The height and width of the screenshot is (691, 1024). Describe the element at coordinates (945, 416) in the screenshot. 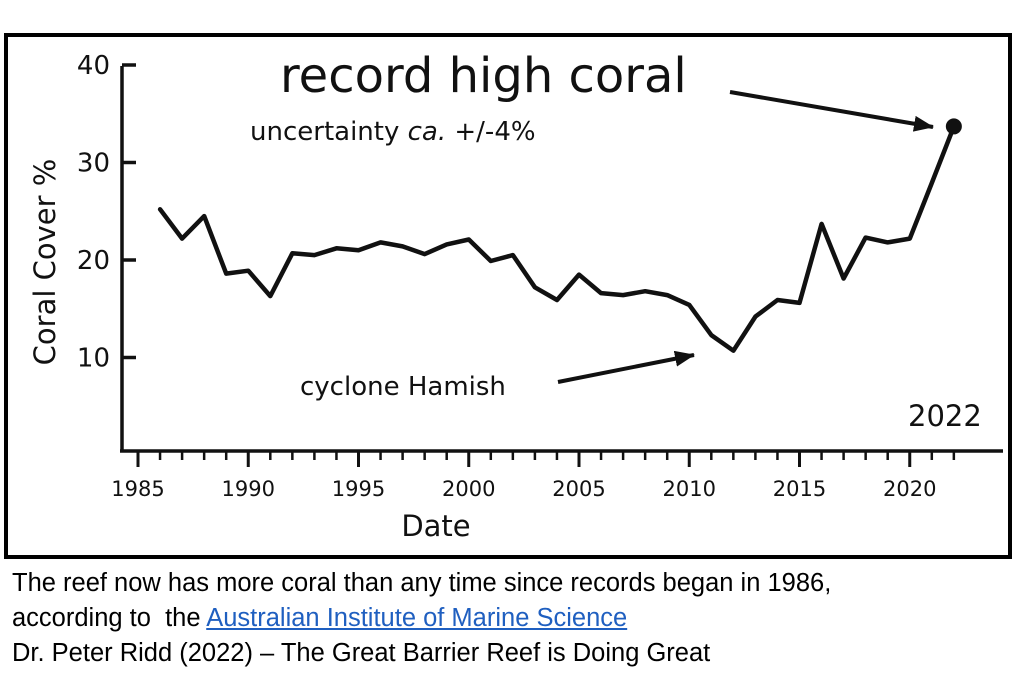

I see `annotation-year: 2022` at that location.